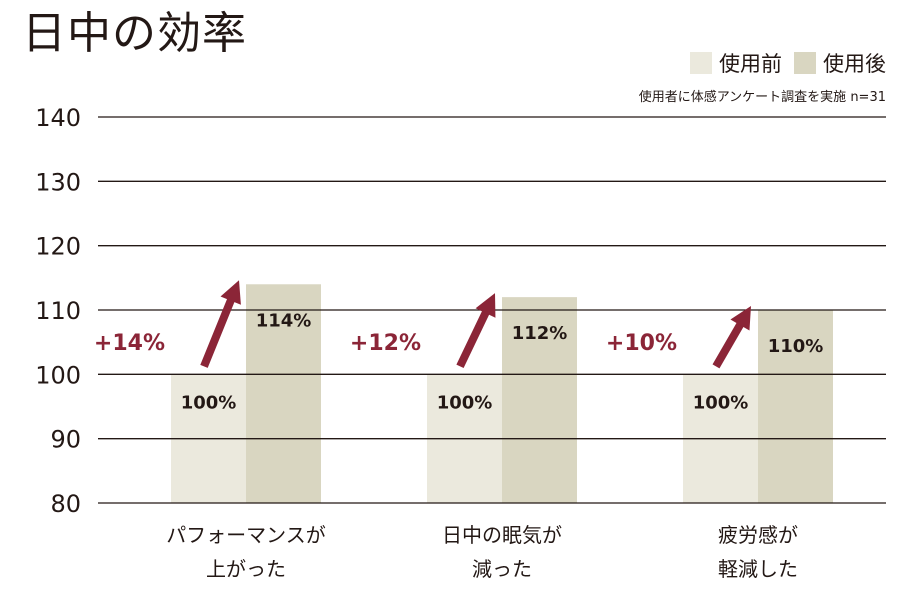 The width and height of the screenshot is (916, 599). I want to click on value-label-before-2: 100%, so click(721, 402).